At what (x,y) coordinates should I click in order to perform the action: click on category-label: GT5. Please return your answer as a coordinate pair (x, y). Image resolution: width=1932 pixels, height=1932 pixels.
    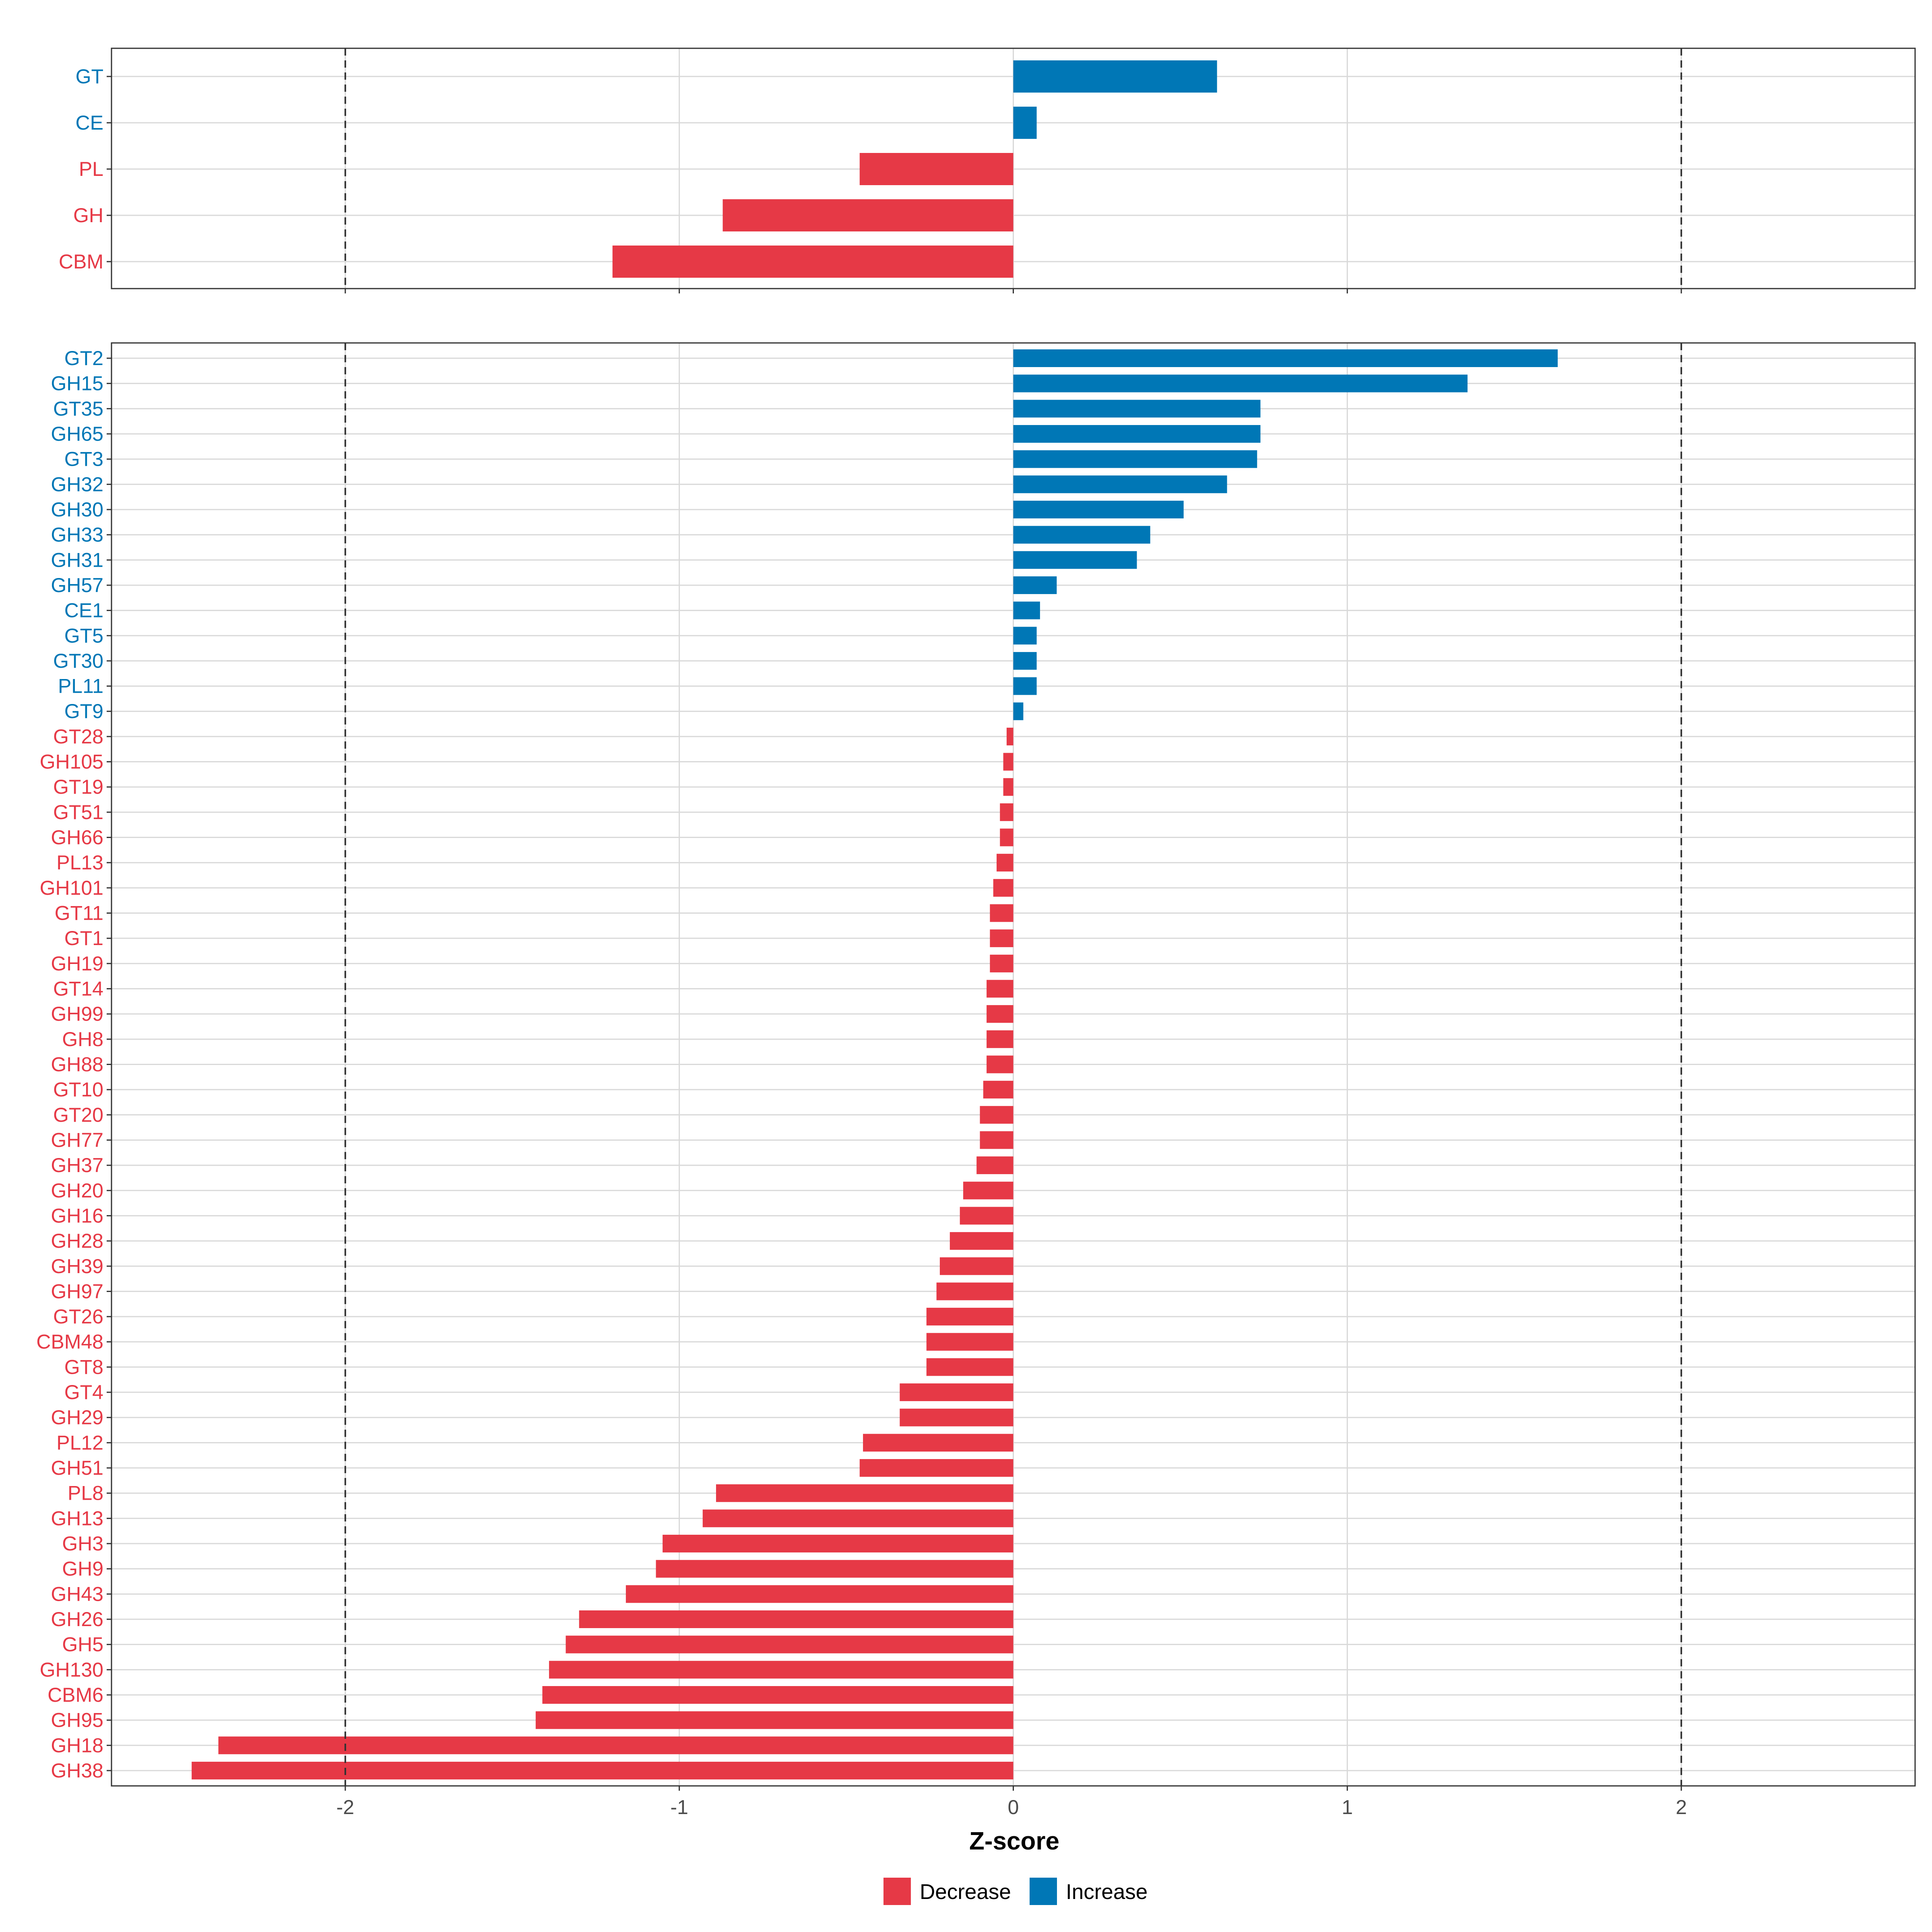
    Looking at the image, I should click on (83, 635).